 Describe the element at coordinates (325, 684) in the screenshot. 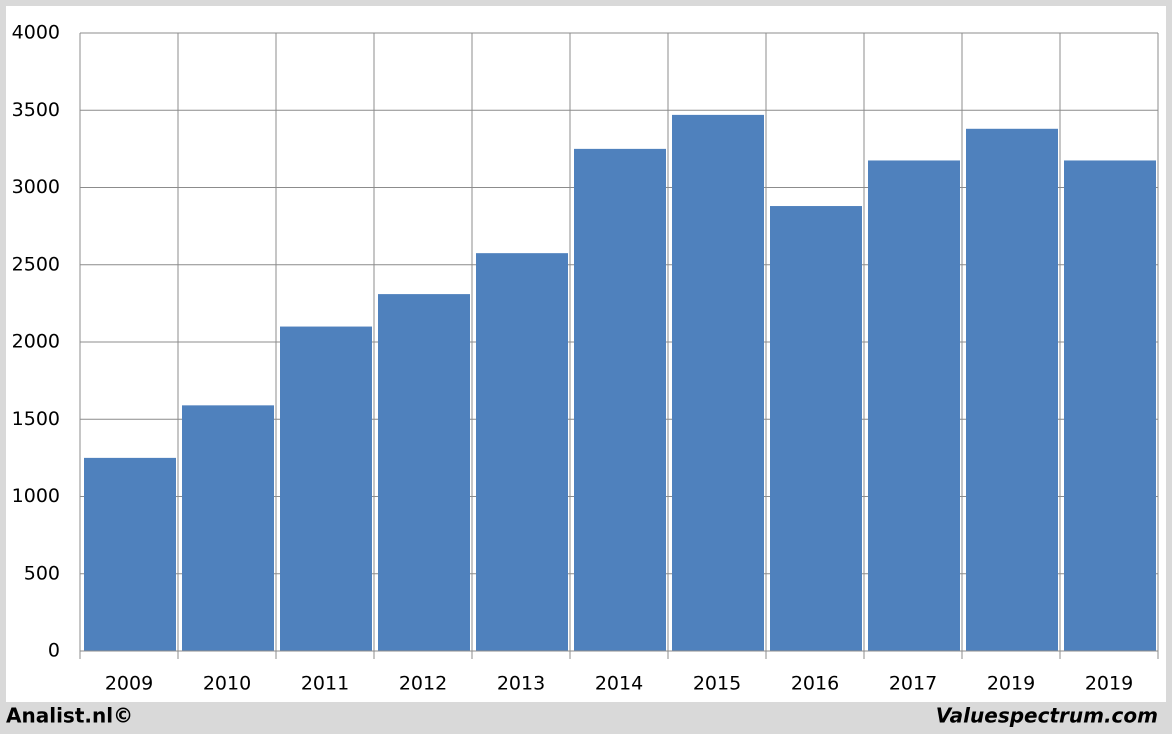

I see `x-tick-label: 2011` at that location.